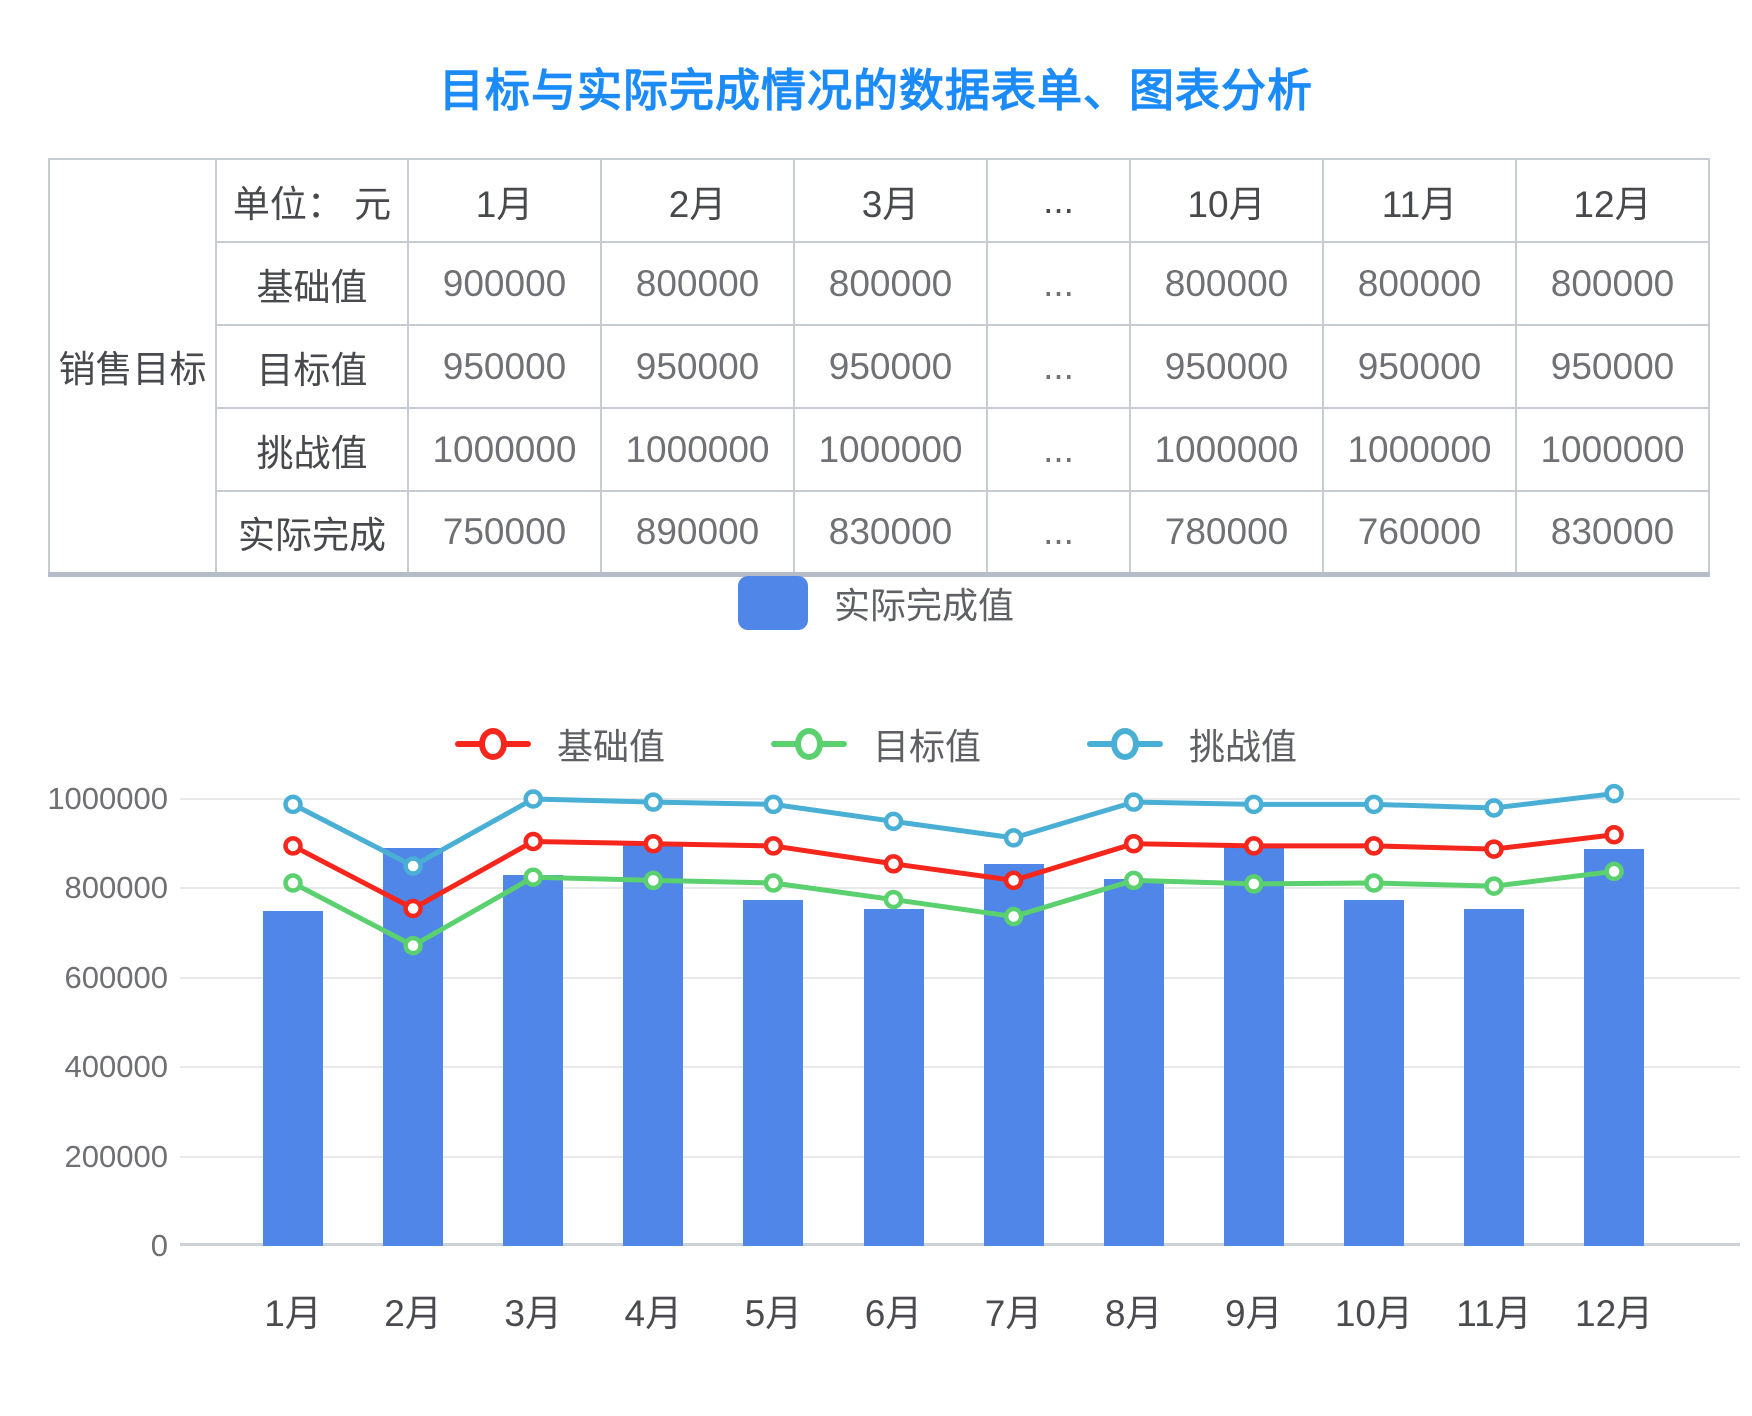 The width and height of the screenshot is (1752, 1416). I want to click on legend-circle-icon, so click(492, 744).